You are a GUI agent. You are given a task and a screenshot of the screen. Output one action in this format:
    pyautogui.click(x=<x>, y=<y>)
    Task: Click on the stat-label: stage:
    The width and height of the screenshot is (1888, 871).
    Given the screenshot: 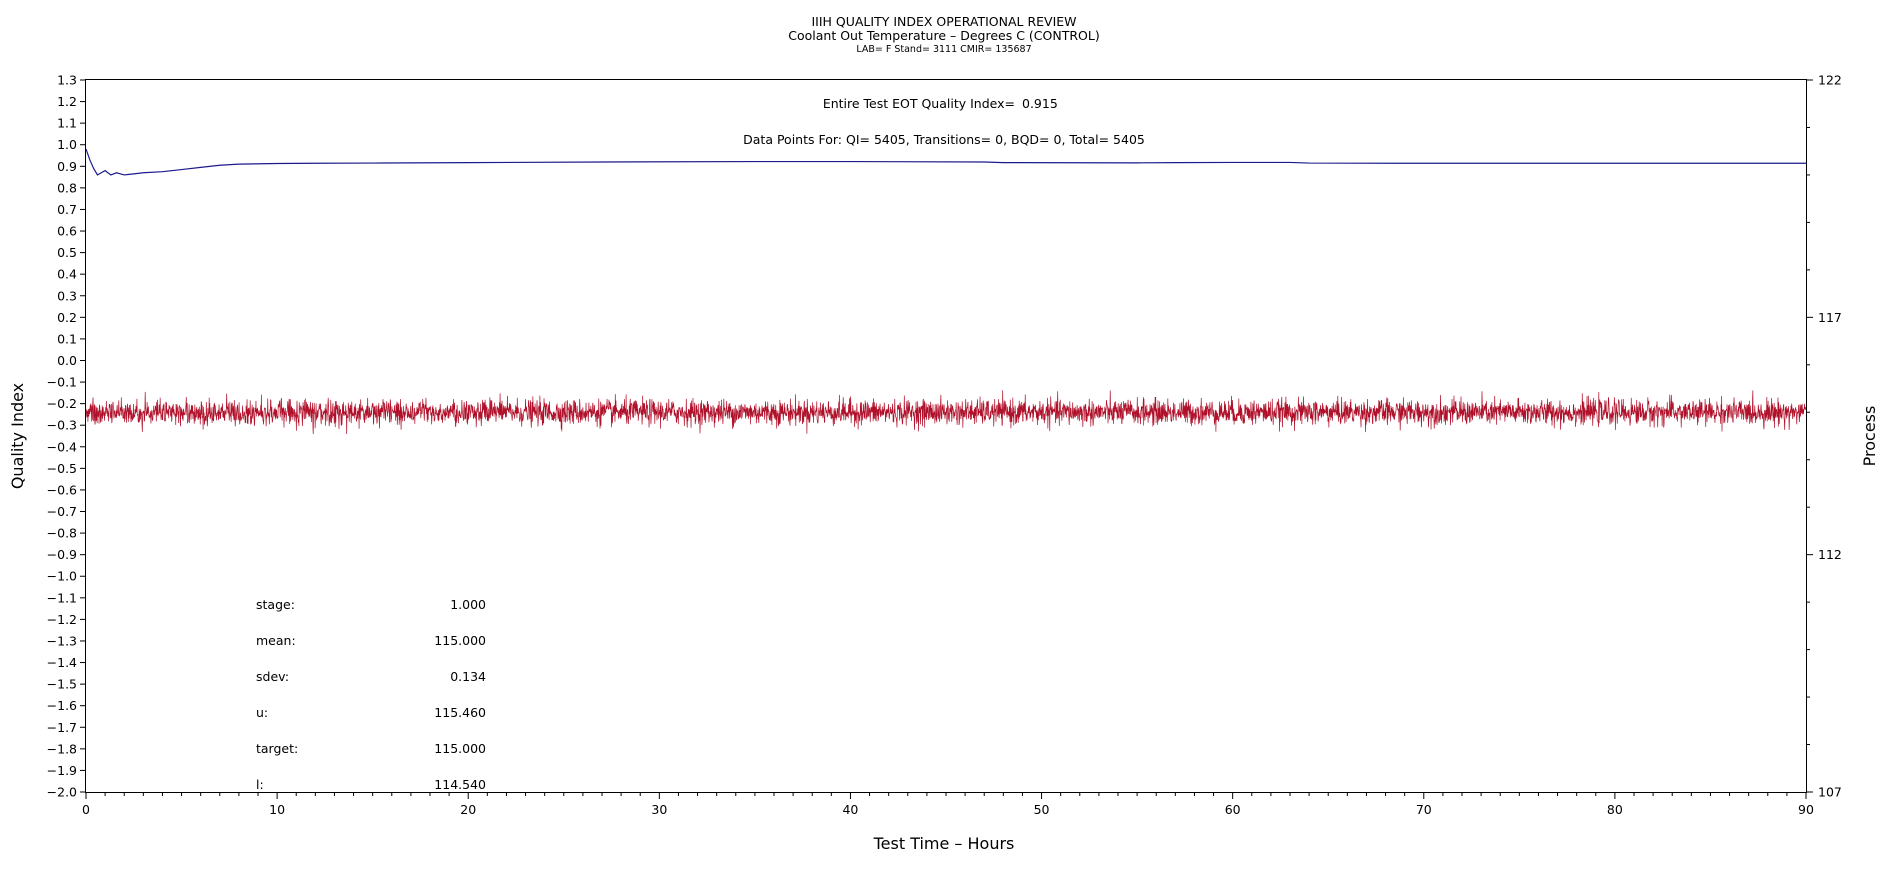 What is the action you would take?
    pyautogui.click(x=275, y=604)
    